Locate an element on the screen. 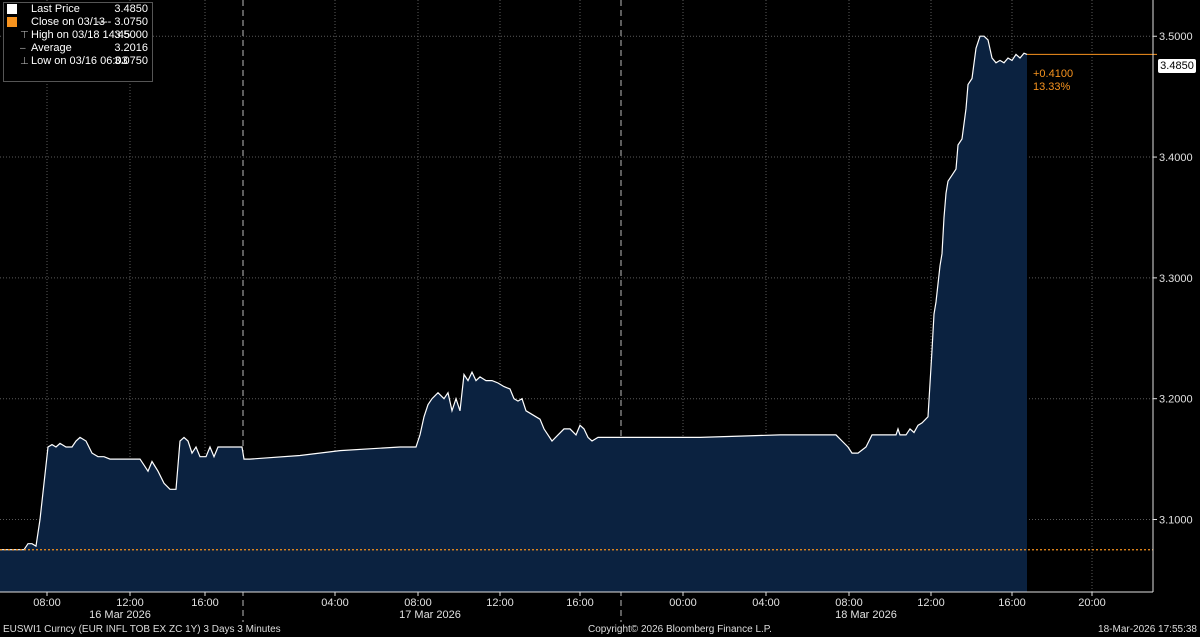 Image resolution: width=1200 pixels, height=637 pixels. legend-value: 3.5000 is located at coordinates (131, 35).